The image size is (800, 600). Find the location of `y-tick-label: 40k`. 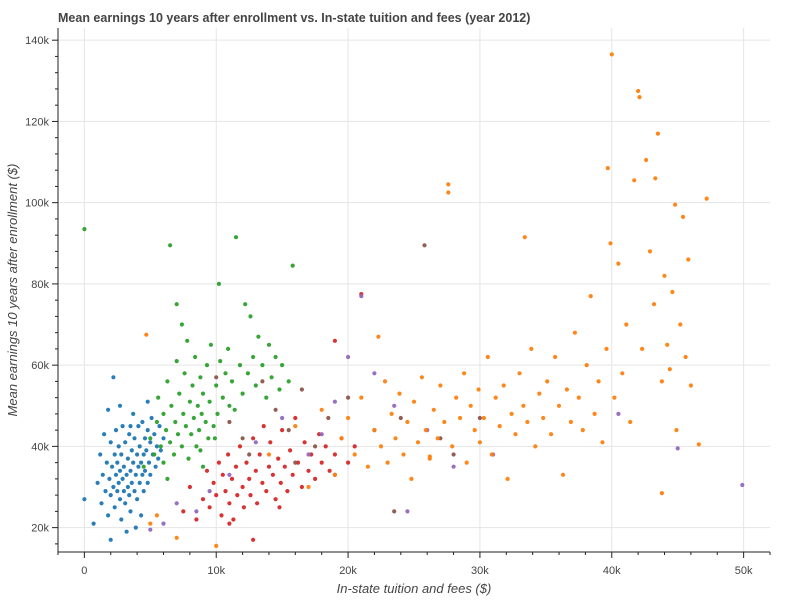

y-tick-label: 40k is located at coordinates (40, 447).